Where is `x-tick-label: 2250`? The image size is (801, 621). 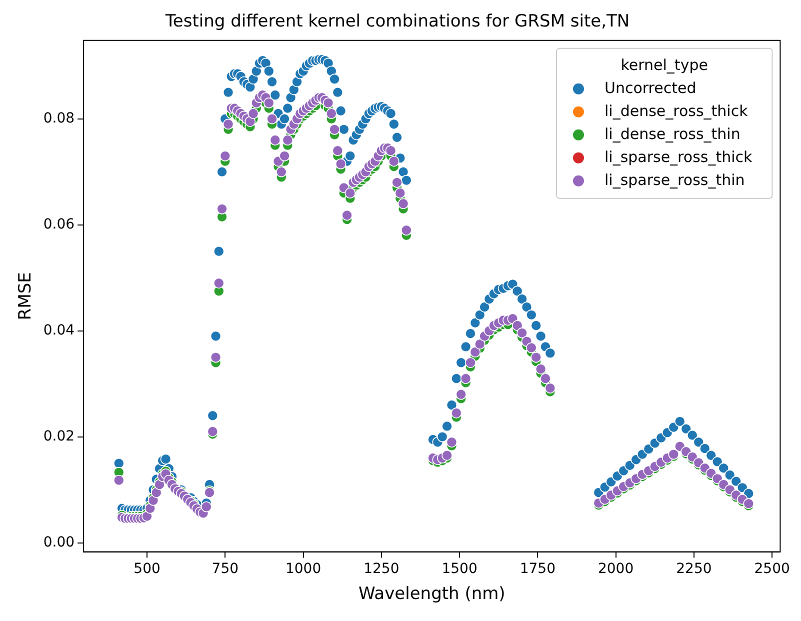
x-tick-label: 2250 is located at coordinates (694, 568).